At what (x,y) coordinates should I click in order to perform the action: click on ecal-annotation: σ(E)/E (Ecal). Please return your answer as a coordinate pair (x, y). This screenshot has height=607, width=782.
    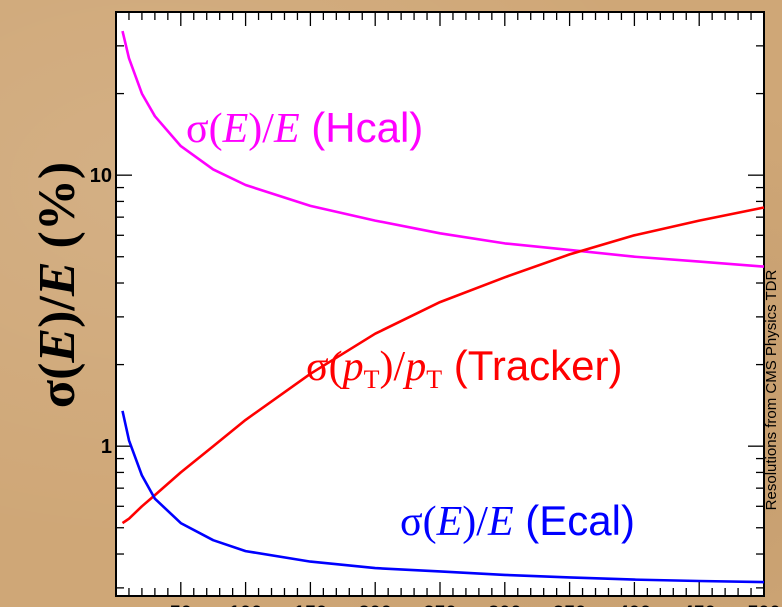
    Looking at the image, I should click on (517, 521).